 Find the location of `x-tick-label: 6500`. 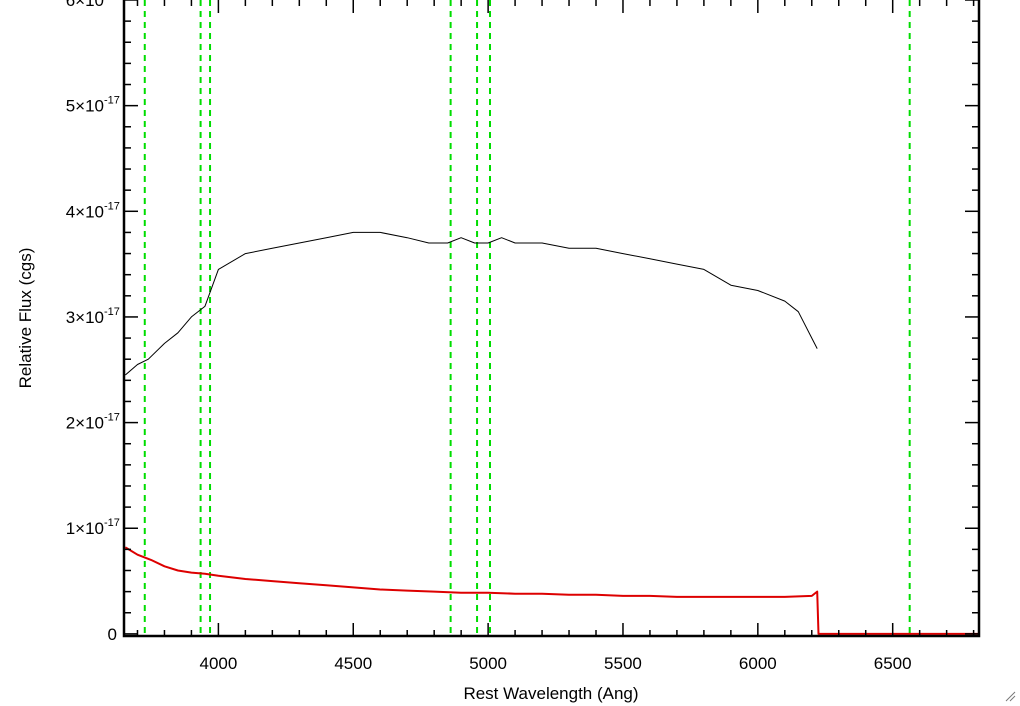

x-tick-label: 6500 is located at coordinates (893, 663).